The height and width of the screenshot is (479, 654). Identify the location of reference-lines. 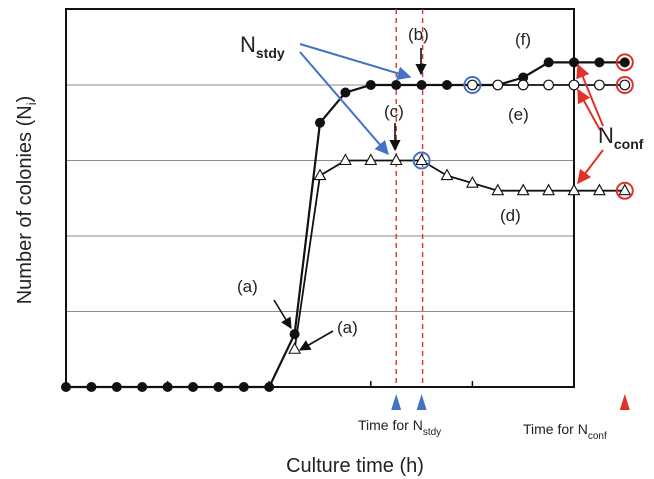
(409, 198).